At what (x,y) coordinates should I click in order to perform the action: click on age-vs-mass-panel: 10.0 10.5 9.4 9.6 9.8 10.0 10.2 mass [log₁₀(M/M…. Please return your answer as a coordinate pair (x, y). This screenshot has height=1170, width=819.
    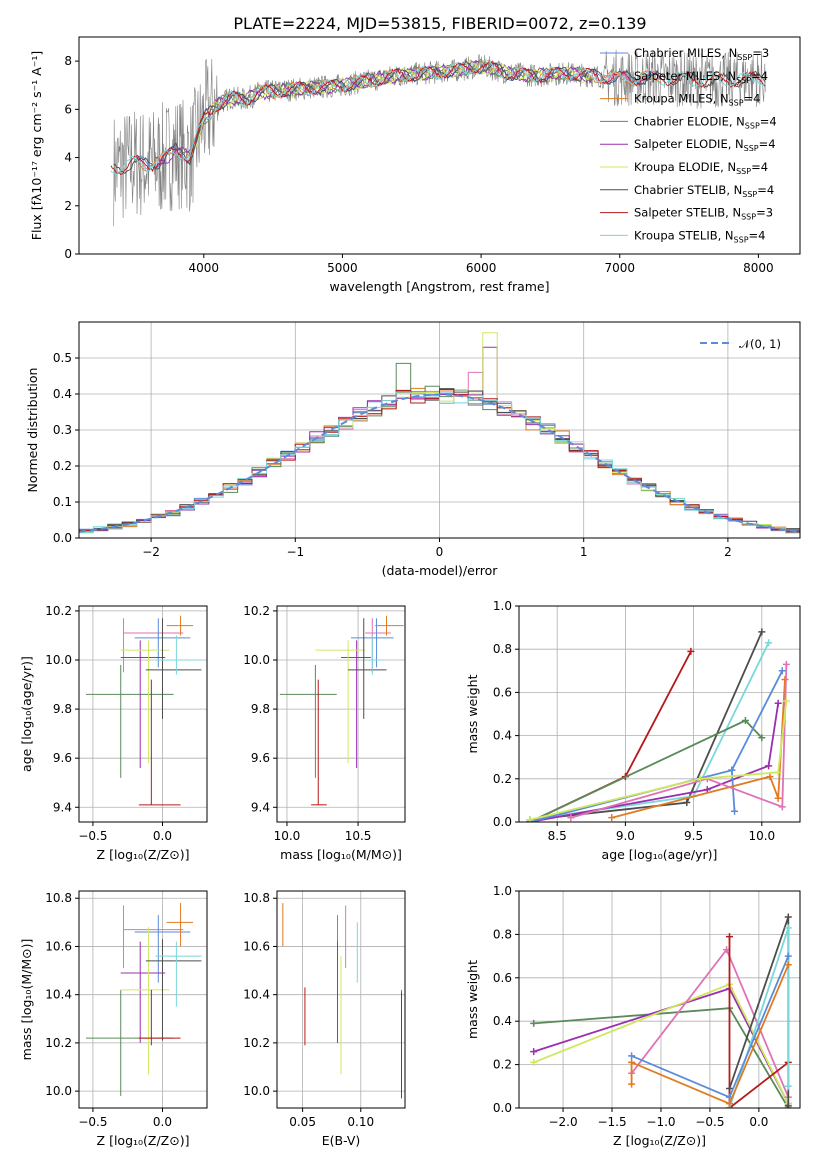
    Looking at the image, I should click on (324, 733).